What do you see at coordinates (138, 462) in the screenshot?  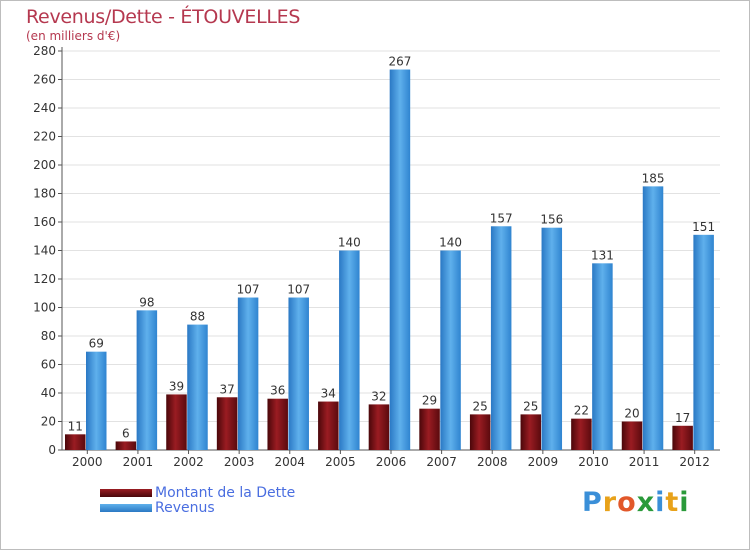 I see `x-tick-label: 2001` at bounding box center [138, 462].